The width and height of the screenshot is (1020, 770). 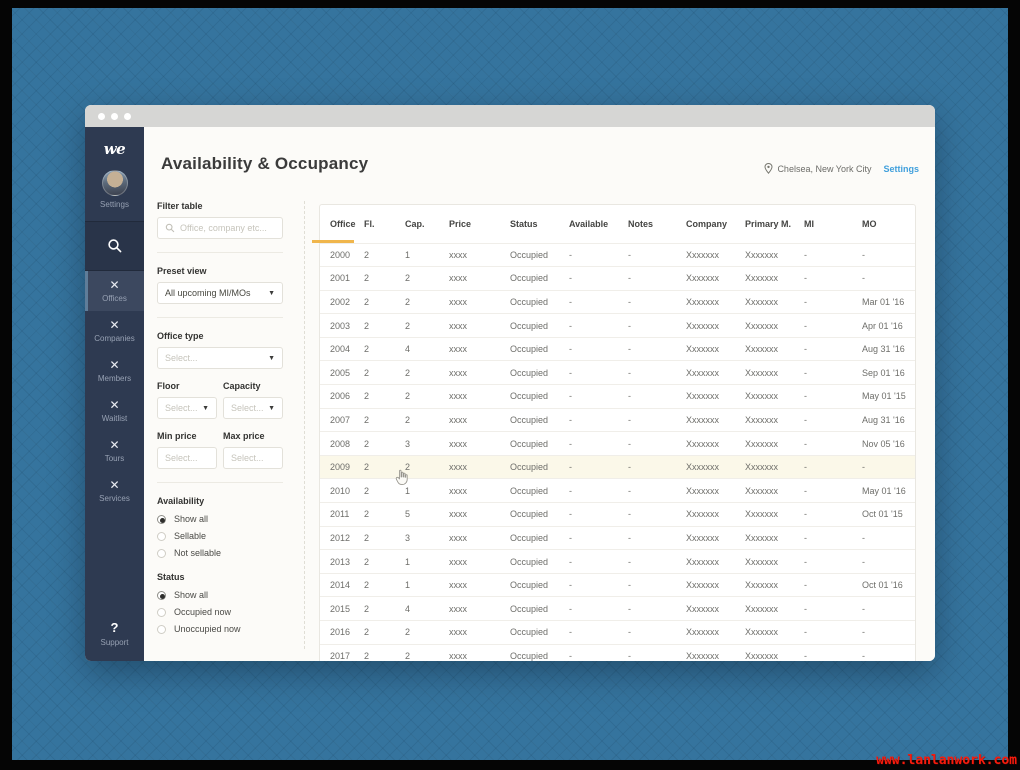 What do you see at coordinates (114, 246) in the screenshot?
I see `sidebar-search` at bounding box center [114, 246].